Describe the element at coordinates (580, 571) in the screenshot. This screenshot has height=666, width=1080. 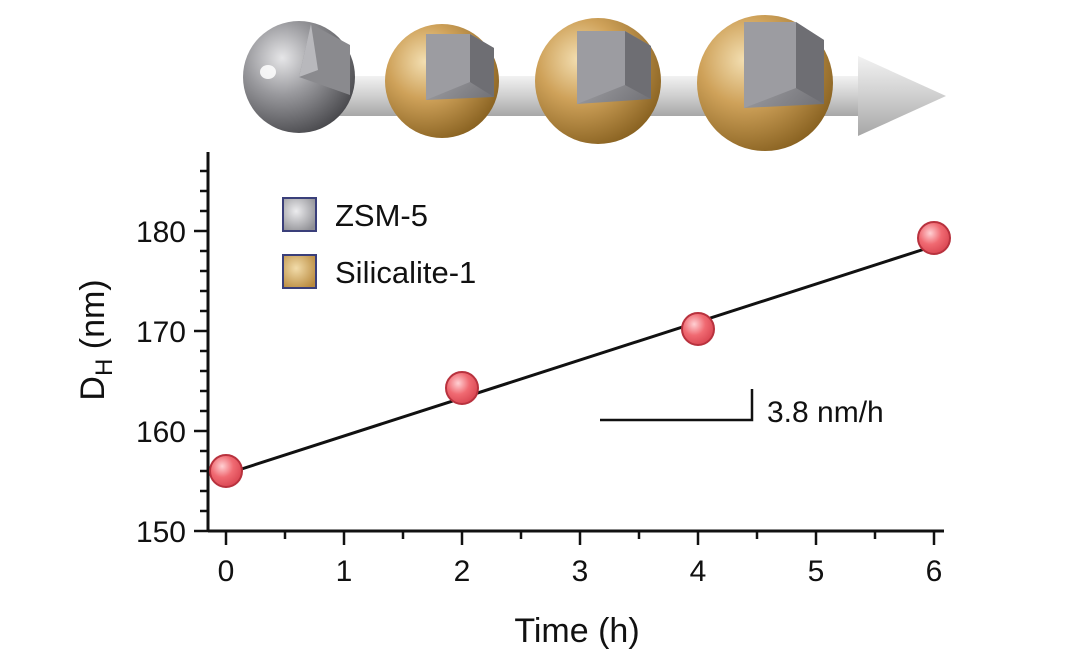
I see `x-tick-label: 3` at that location.